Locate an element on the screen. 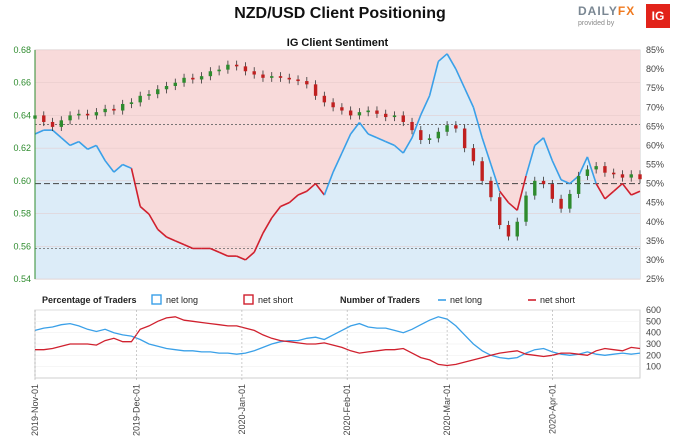 The image size is (680, 443). percent-tick-label: 35% is located at coordinates (655, 241).